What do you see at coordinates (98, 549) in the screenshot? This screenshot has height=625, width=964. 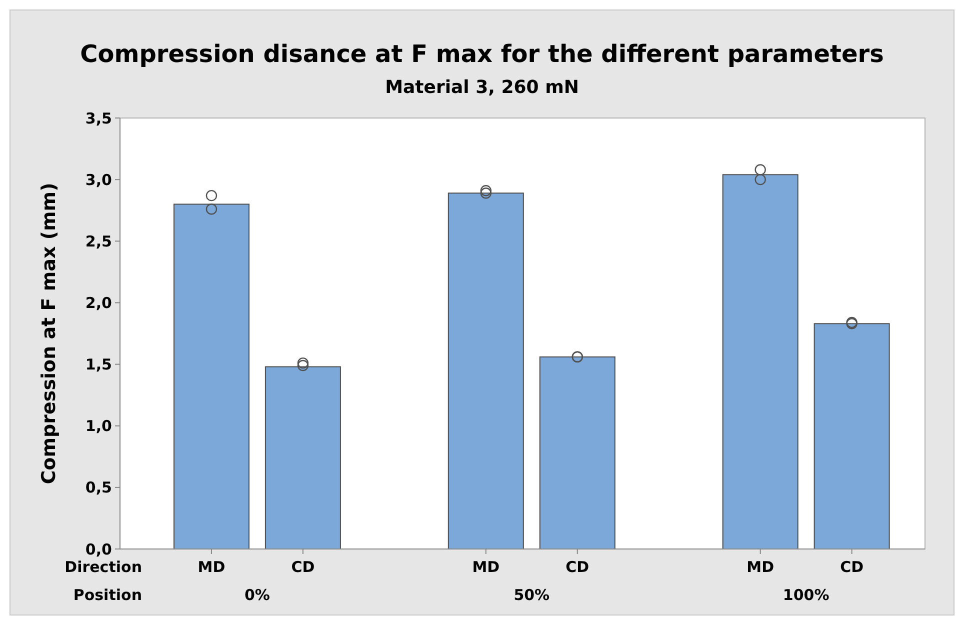 I see `y-tick-label: 0,0` at bounding box center [98, 549].